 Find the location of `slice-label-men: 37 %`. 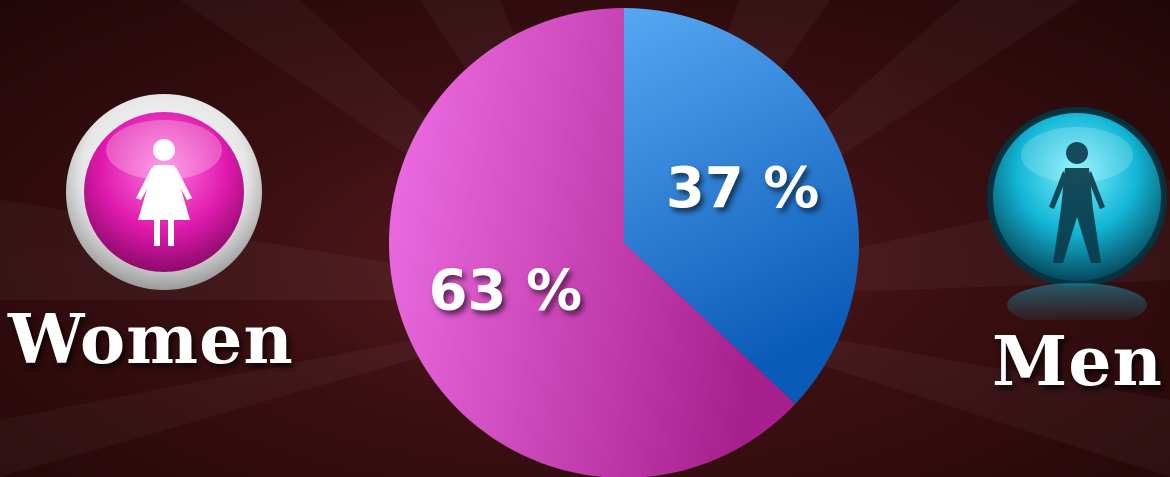

slice-label-men: 37 % is located at coordinates (743, 188).